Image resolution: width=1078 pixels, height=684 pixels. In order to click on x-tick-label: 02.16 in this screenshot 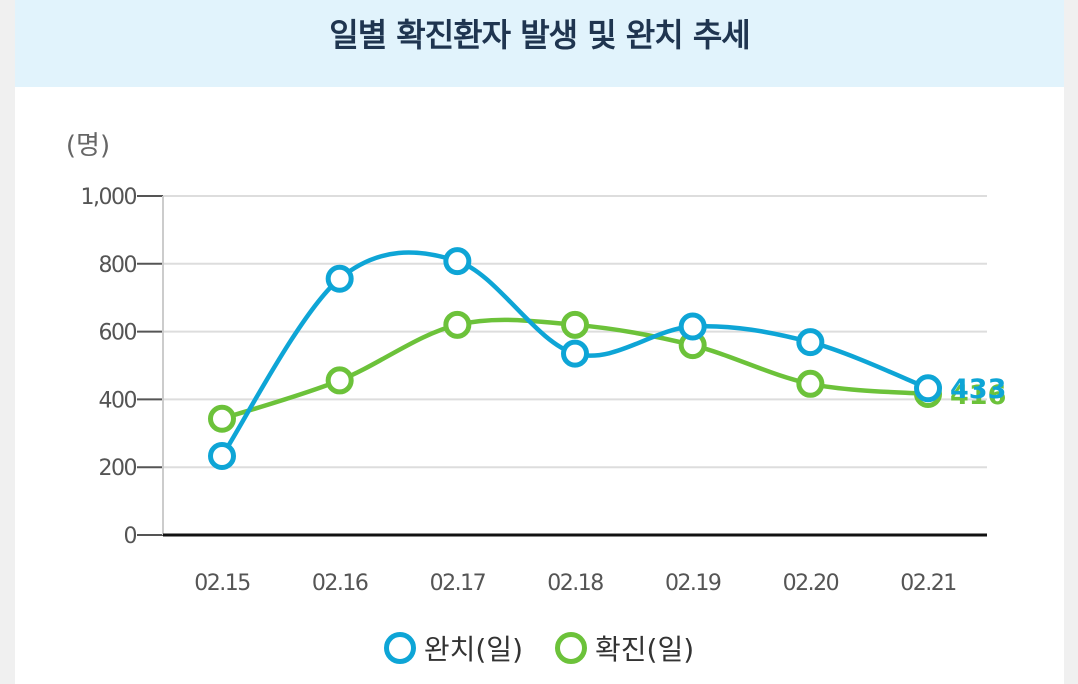, I will do `click(340, 583)`.